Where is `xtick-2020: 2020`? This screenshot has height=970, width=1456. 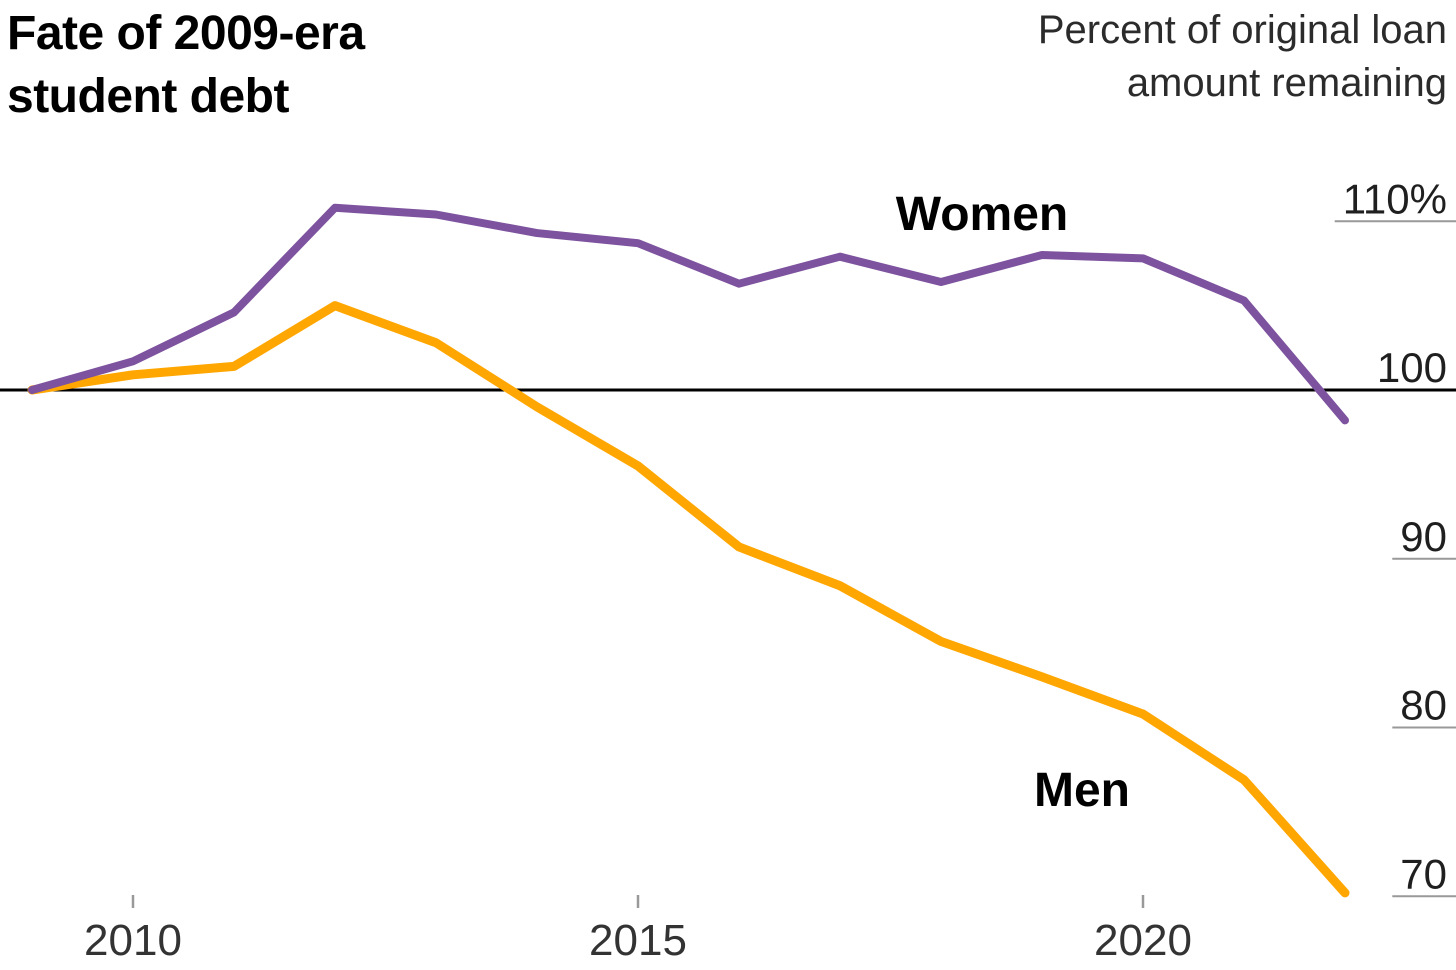 xtick-2020: 2020 is located at coordinates (1143, 930).